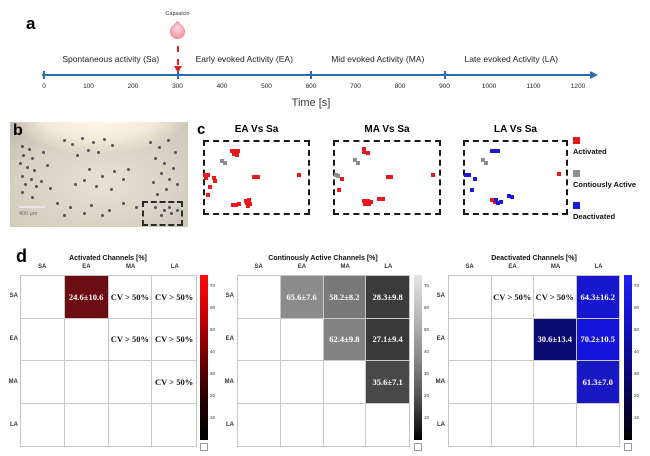  What do you see at coordinates (427, 307) in the screenshot?
I see `colorbar-tick-label: 60` at bounding box center [427, 307].